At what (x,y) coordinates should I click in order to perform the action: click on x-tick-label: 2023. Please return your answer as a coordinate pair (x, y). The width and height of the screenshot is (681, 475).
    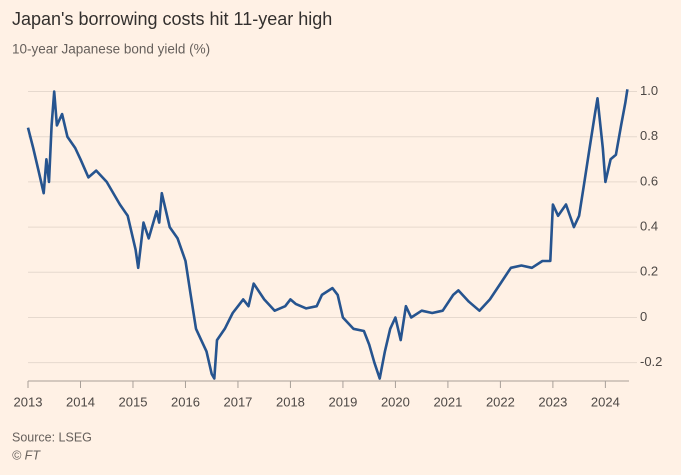
    Looking at the image, I should click on (552, 401).